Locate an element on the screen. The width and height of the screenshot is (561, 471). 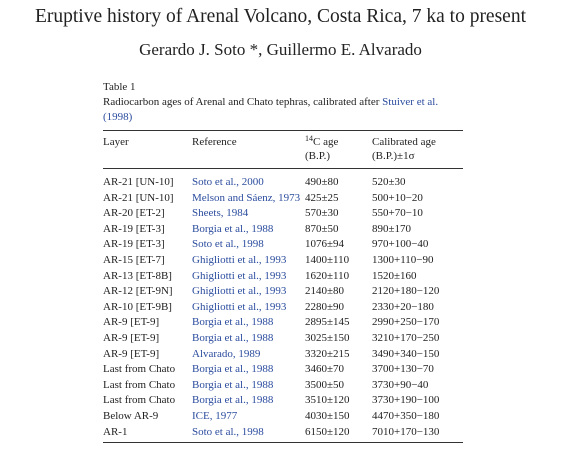
table-cell: 890±170 is located at coordinates (392, 228).